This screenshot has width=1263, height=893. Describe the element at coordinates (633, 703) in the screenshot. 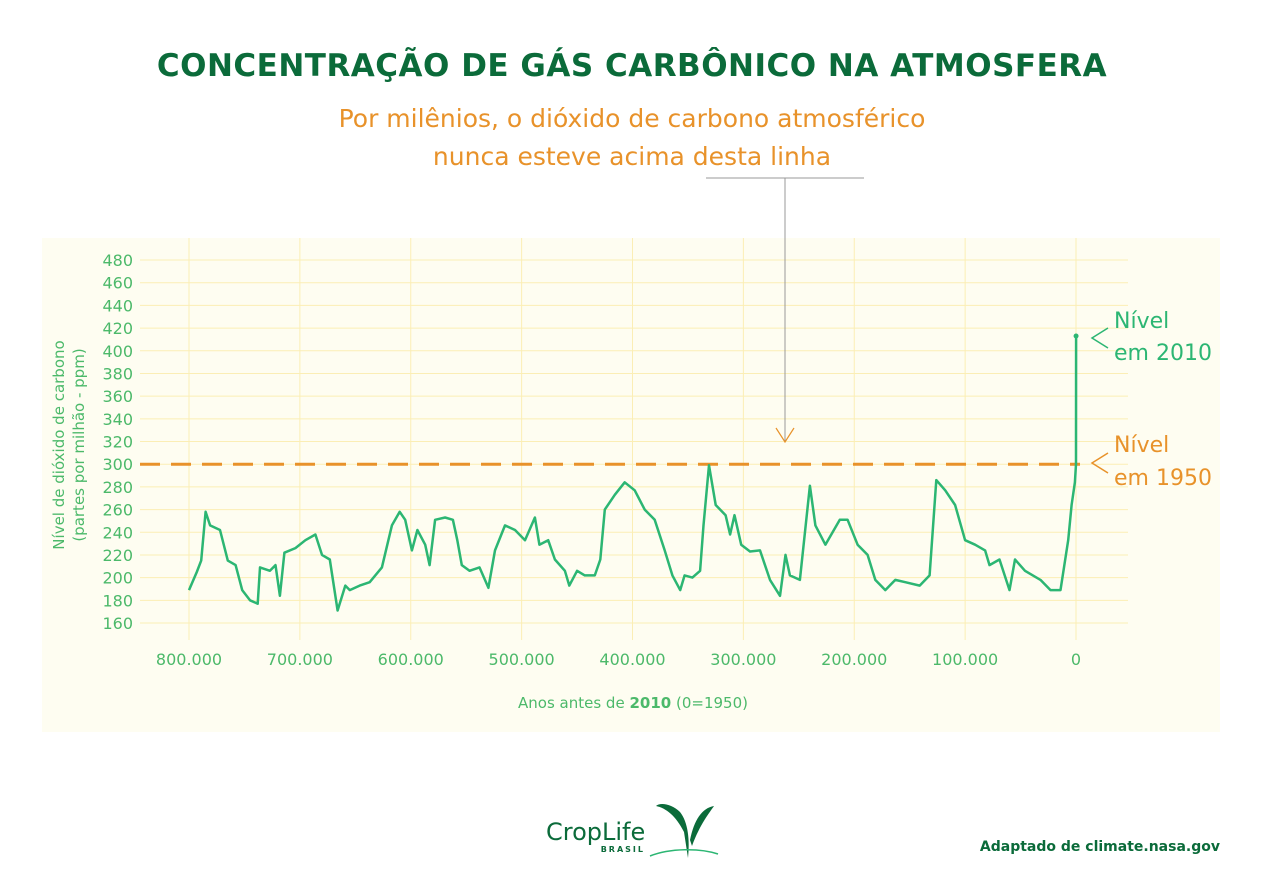

I see `x-axis-label: Anos antes de 2010 (0=1950)` at that location.